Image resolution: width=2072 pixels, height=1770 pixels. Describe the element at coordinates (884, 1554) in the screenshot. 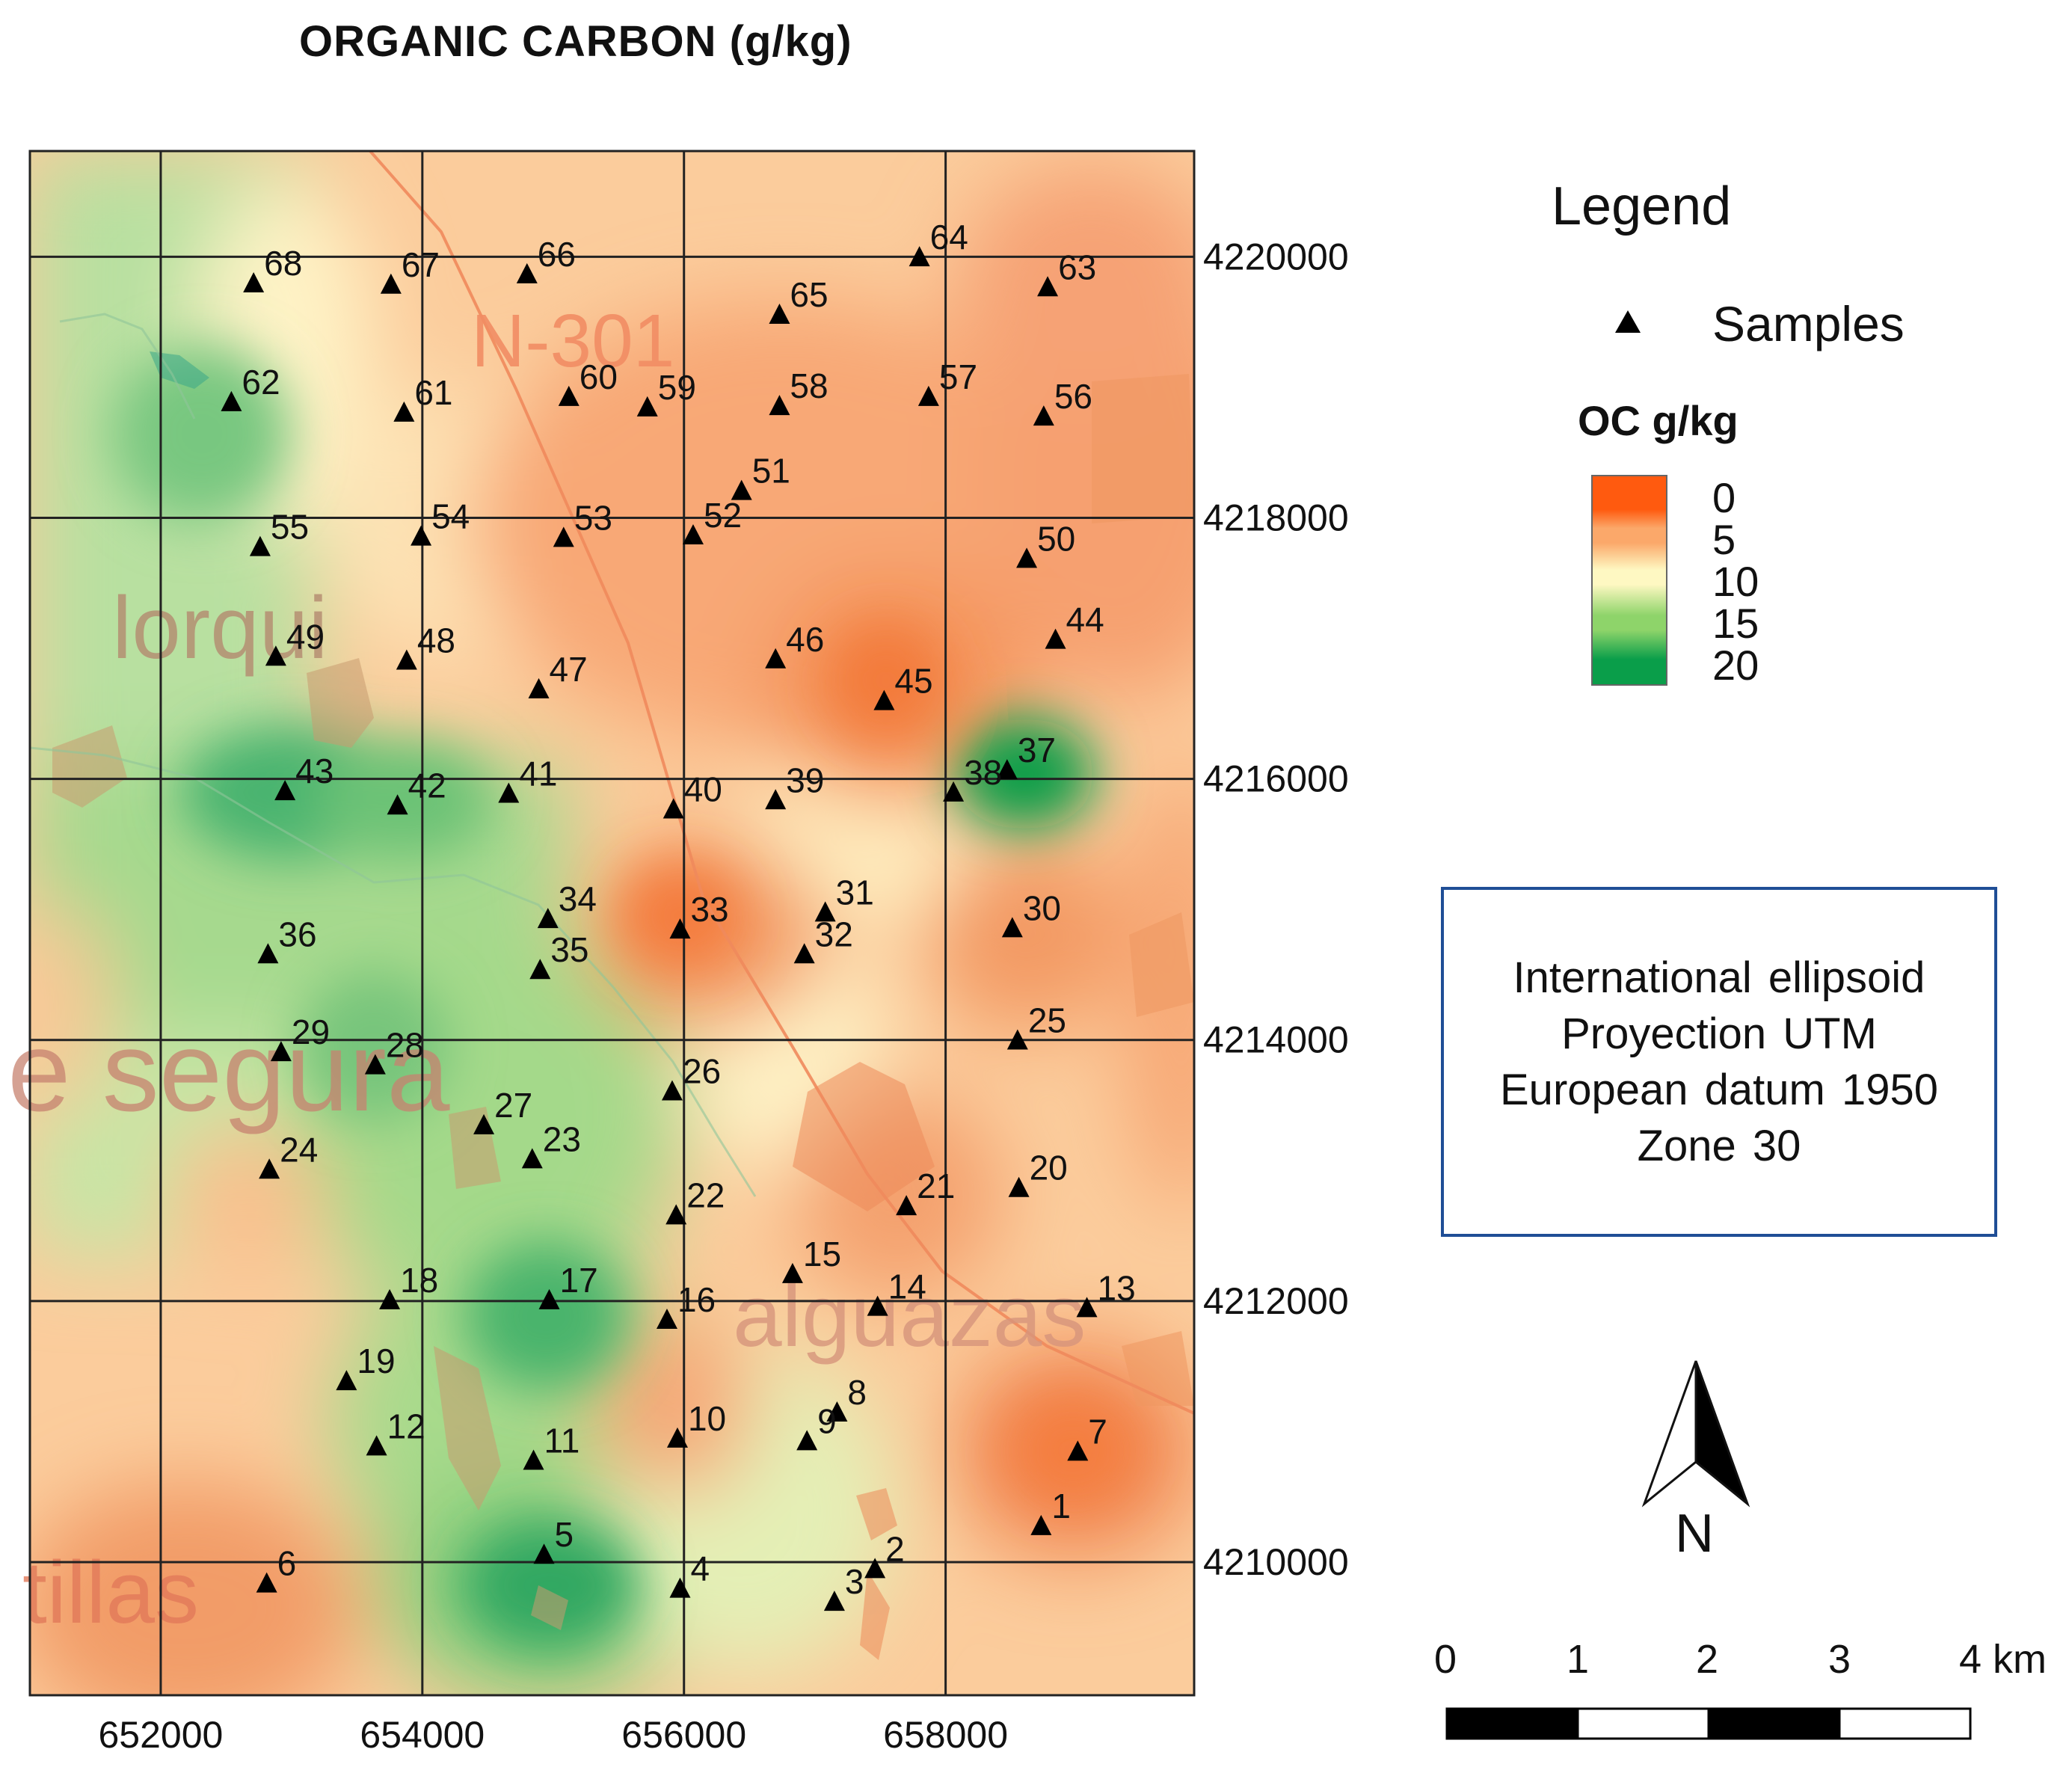

I see `sample-point: 2` at that location.